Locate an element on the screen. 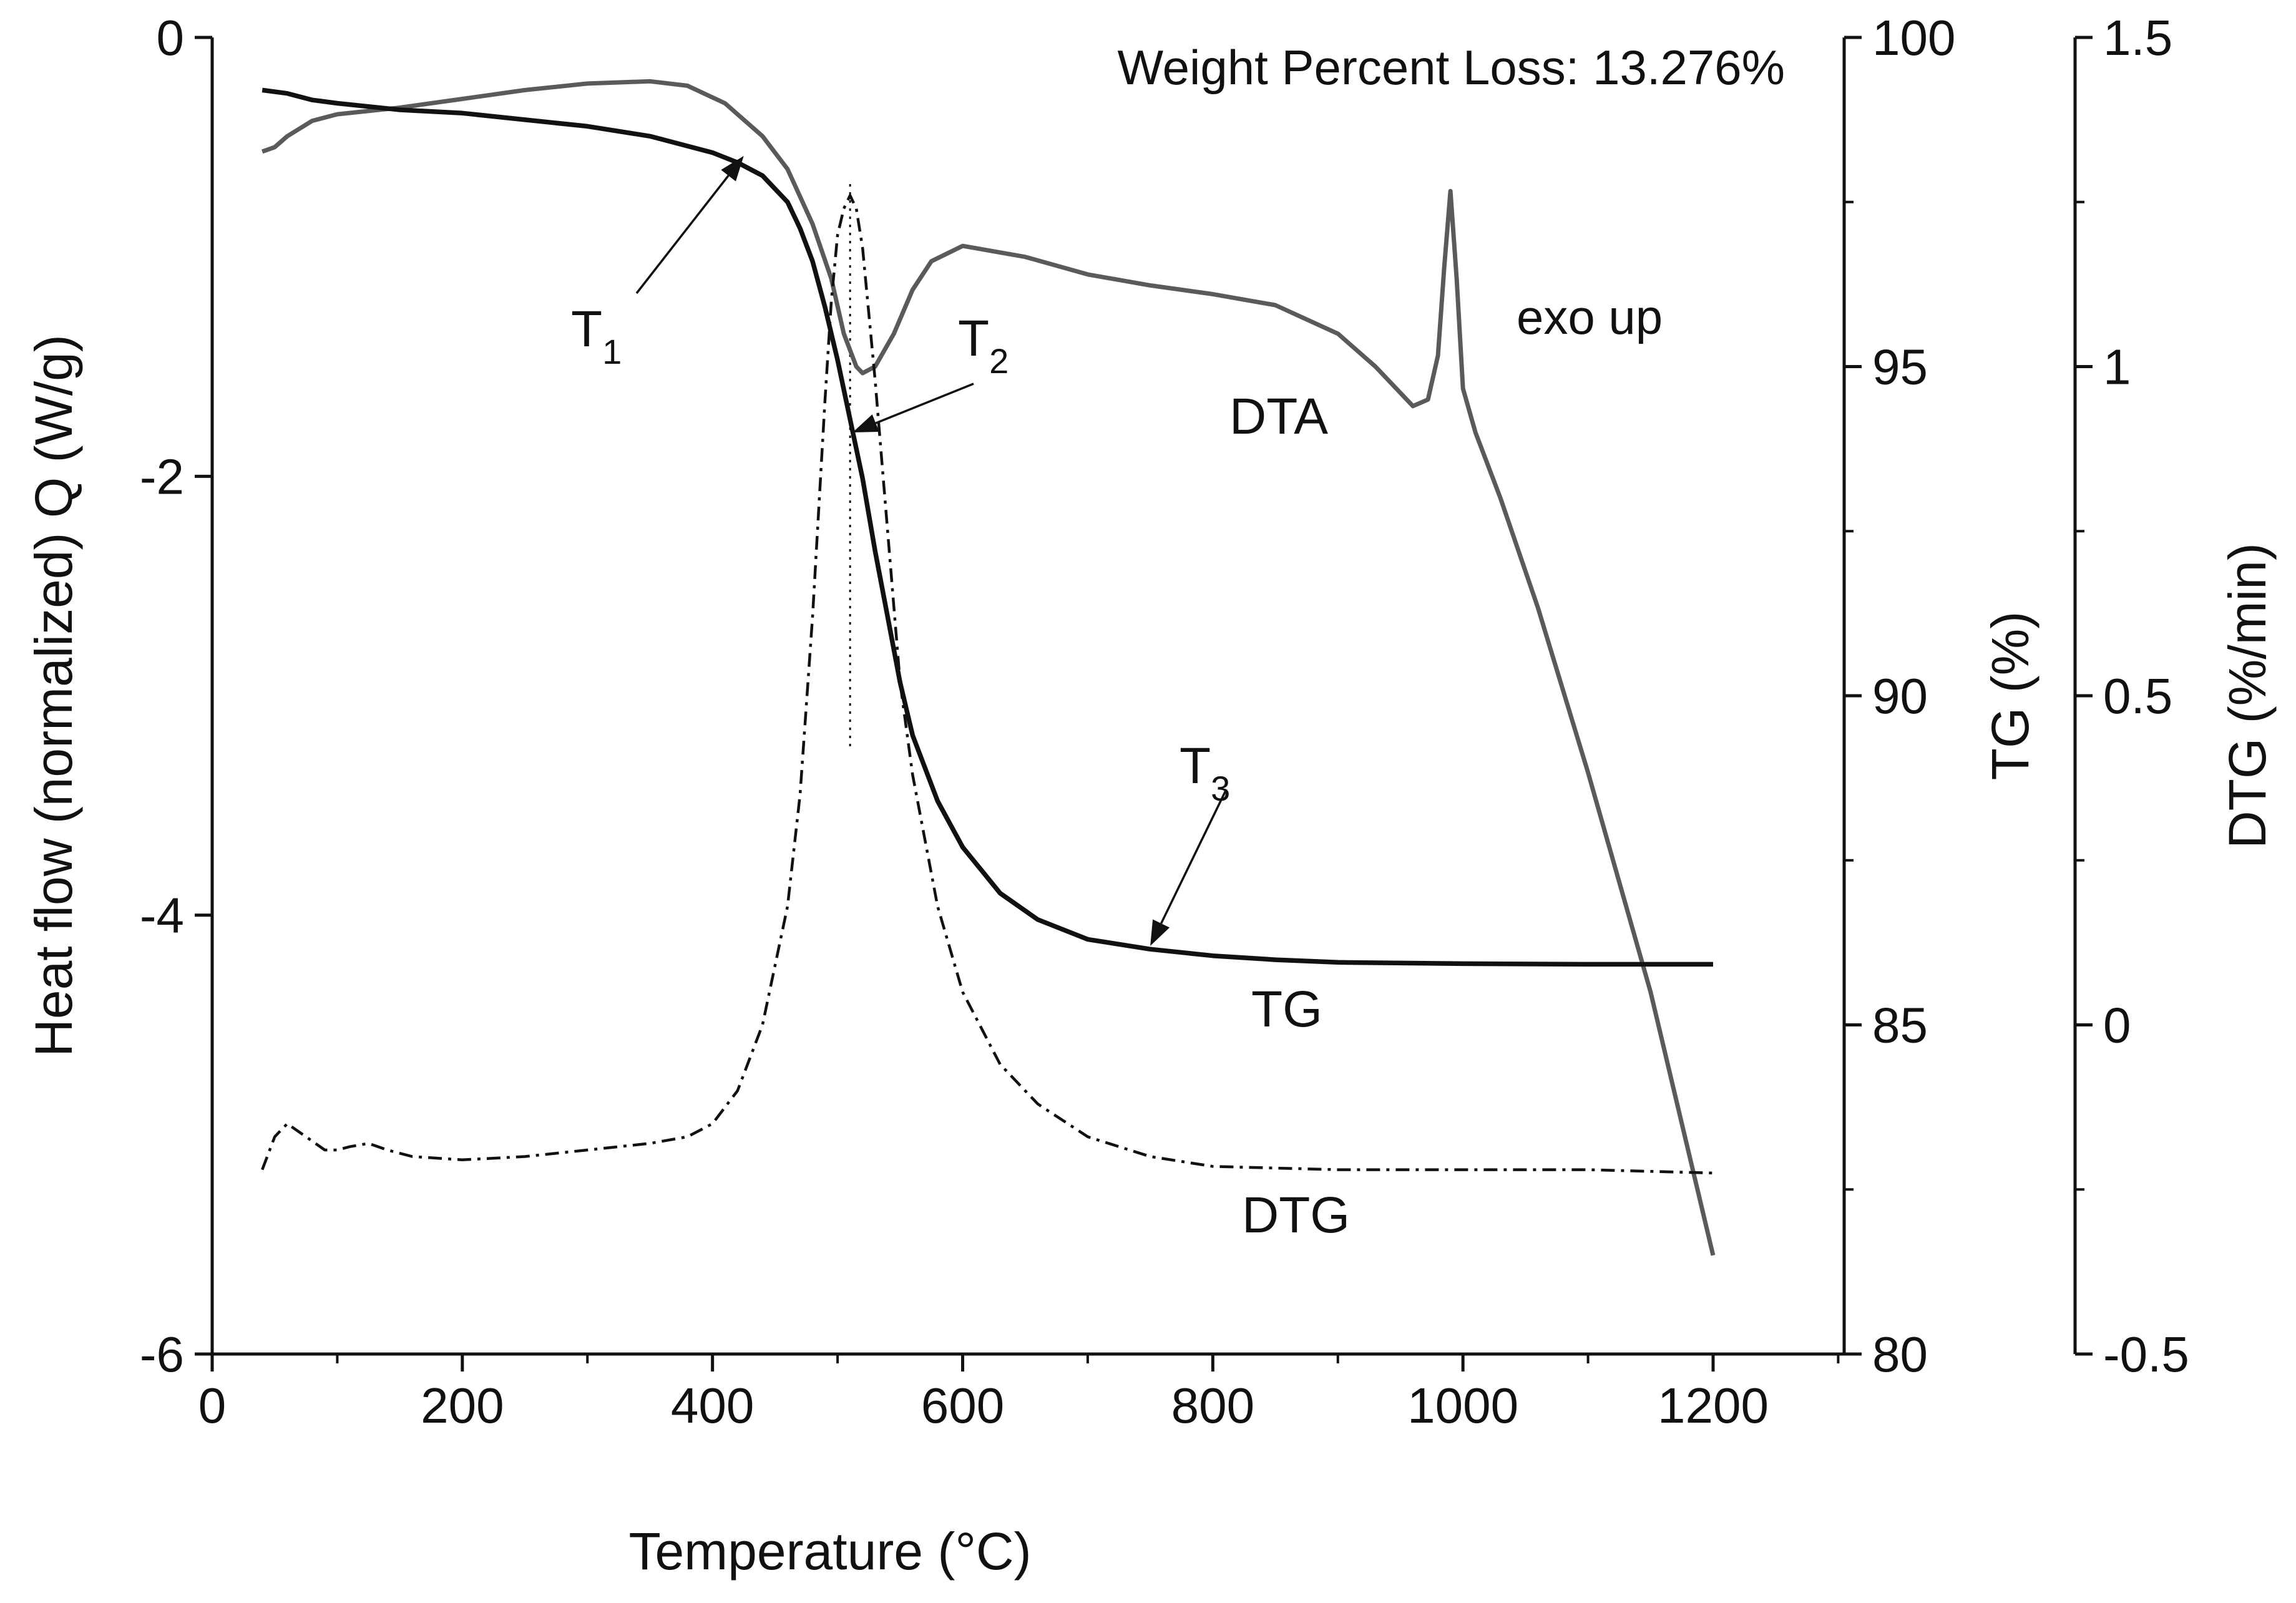 The width and height of the screenshot is (2296, 1603). marker-arrowhead-t1 is located at coordinates (732, 169).